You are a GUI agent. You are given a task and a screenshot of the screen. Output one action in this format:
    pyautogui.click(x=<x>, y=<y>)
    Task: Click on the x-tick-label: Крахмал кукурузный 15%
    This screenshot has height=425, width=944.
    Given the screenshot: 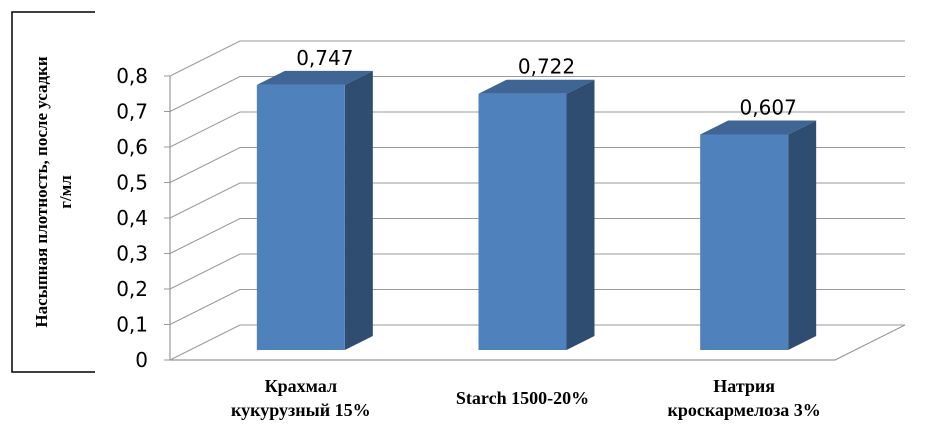 What is the action you would take?
    pyautogui.click(x=301, y=398)
    